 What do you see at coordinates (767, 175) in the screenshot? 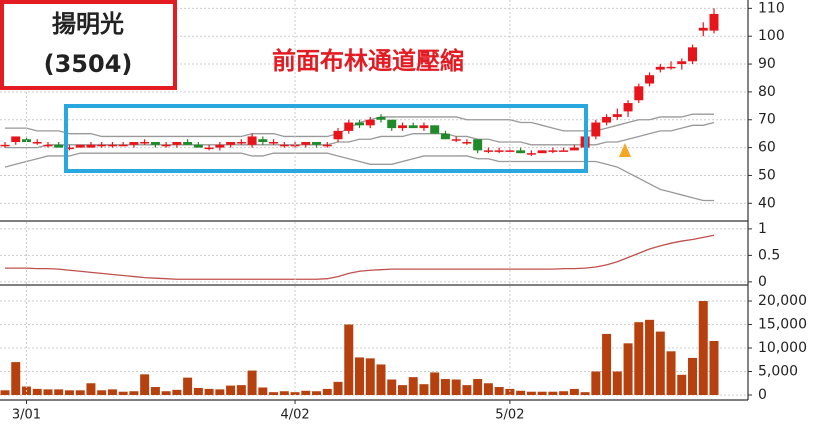
I see `y-tick-label: 50` at bounding box center [767, 175].